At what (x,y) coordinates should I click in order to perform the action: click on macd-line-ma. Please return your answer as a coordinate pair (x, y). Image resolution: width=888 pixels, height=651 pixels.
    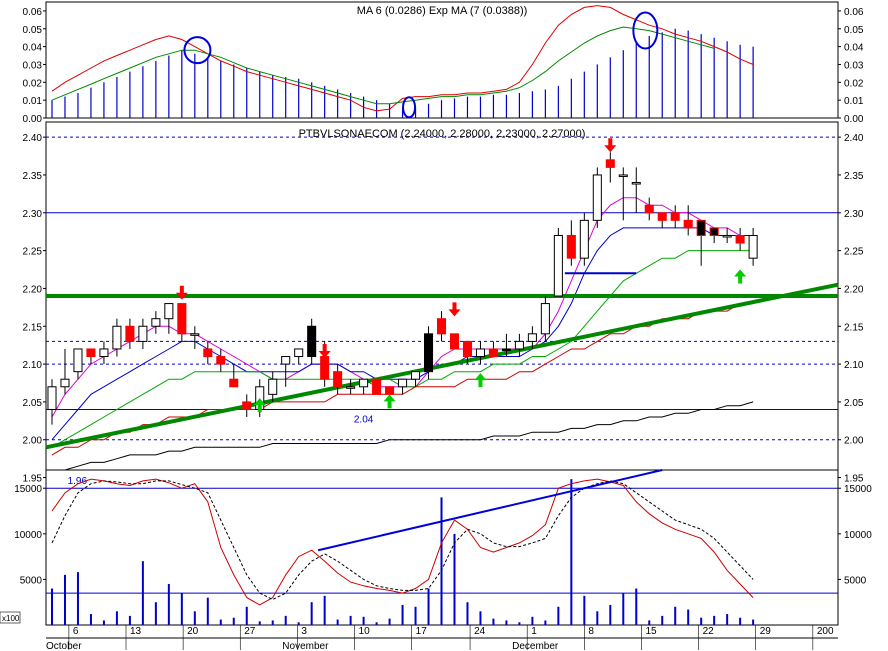
    Looking at the image, I should click on (402, 58).